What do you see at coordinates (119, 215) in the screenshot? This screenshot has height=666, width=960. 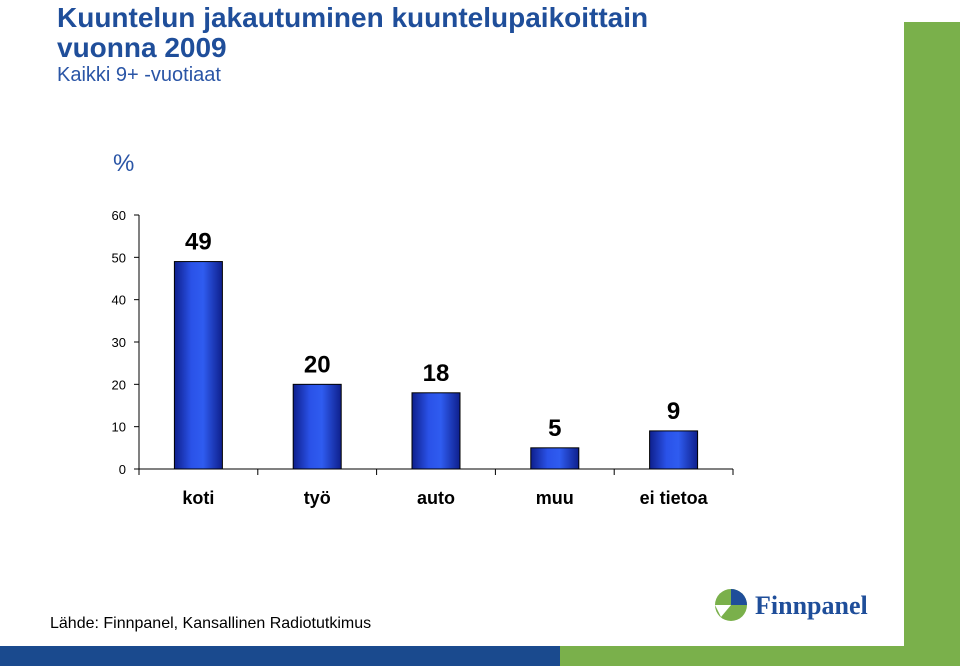 I see `y-tick-label: 60` at bounding box center [119, 215].